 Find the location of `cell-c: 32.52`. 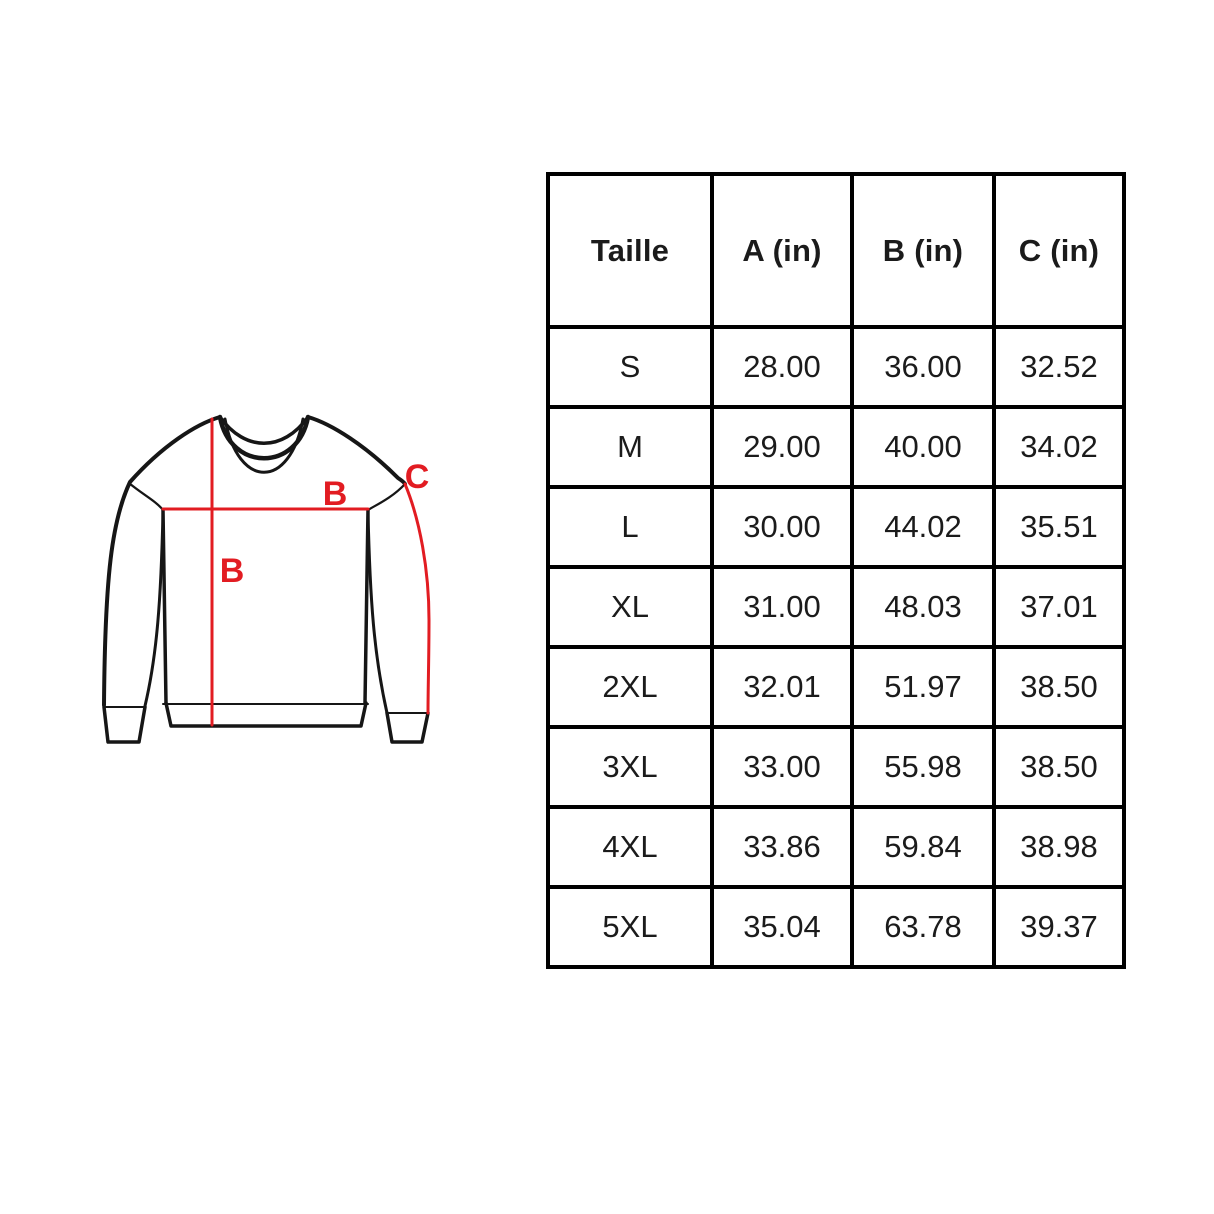

cell-c: 32.52 is located at coordinates (1059, 367).